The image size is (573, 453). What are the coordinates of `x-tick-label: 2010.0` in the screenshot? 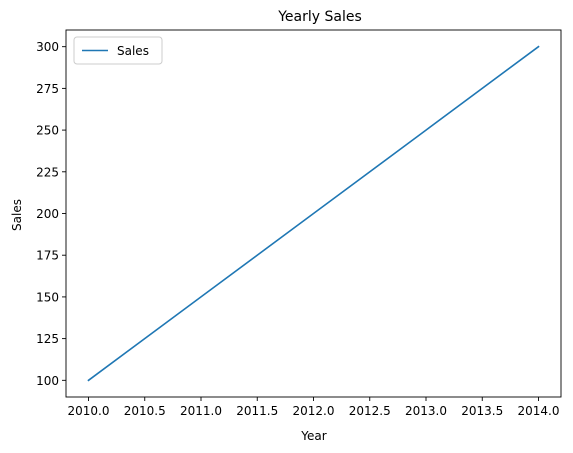 It's located at (89, 411).